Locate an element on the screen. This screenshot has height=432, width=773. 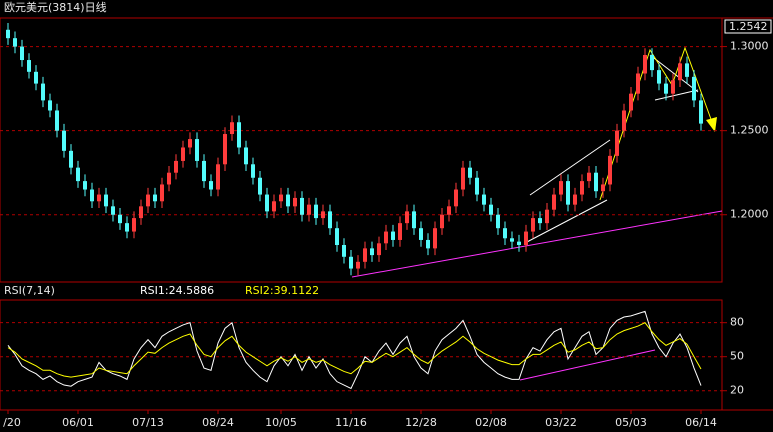
support-line is located at coordinates (537, 244).